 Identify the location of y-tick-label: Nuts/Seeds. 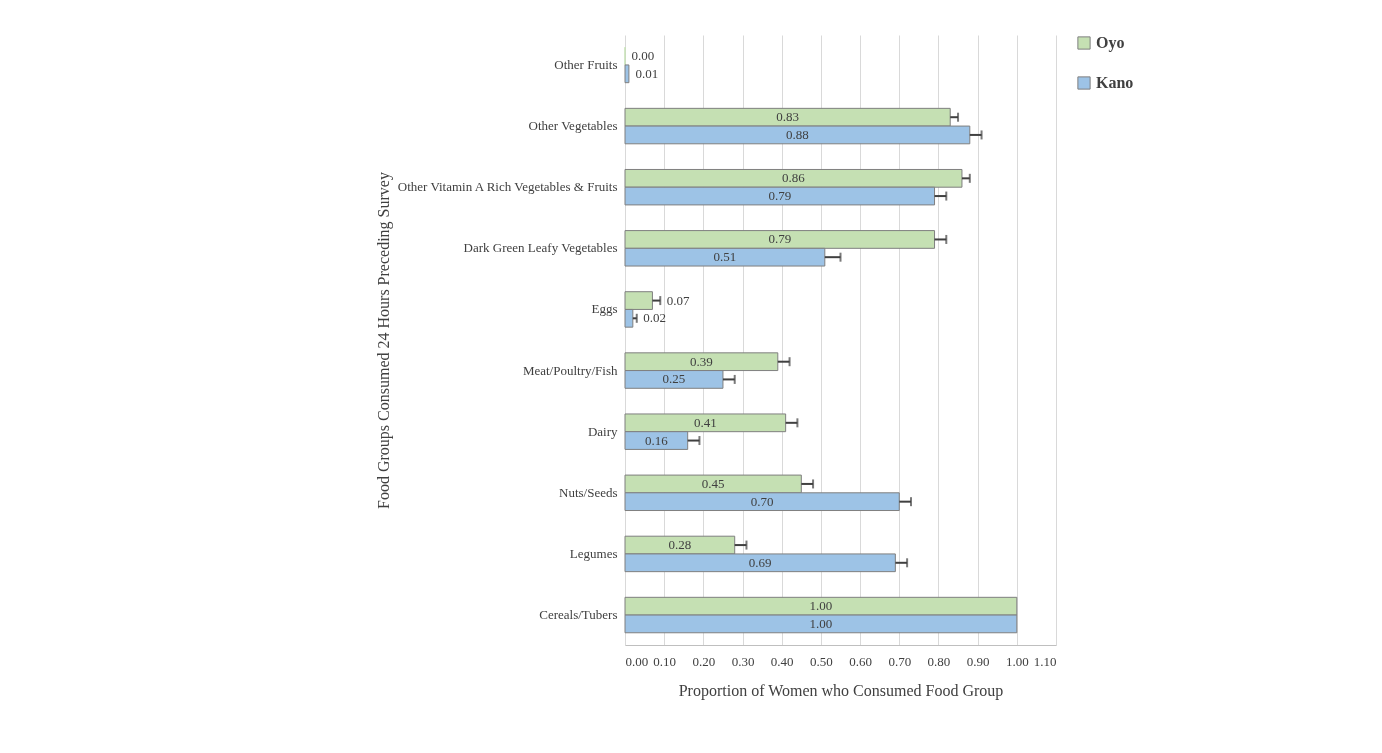
(588, 492).